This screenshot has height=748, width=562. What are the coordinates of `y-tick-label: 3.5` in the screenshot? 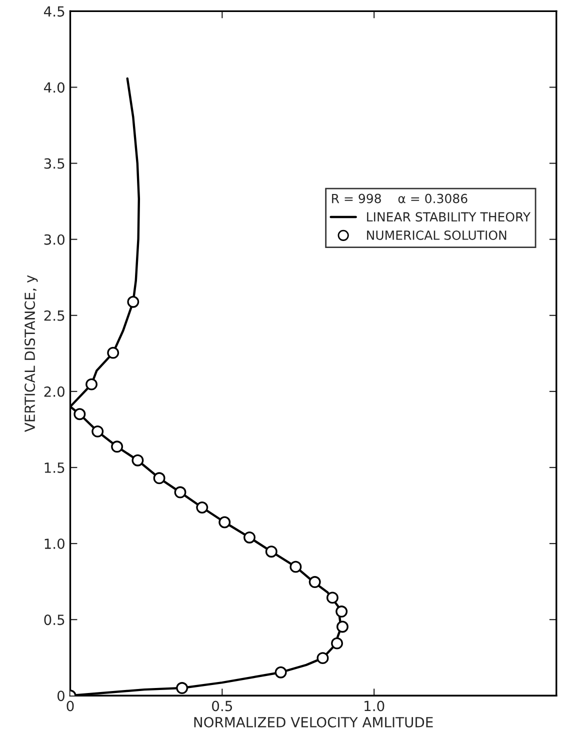 It's located at (54, 163).